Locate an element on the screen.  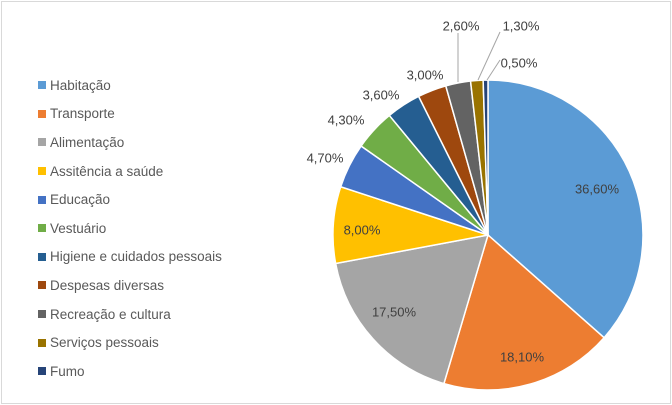
legend-item: Fumo is located at coordinates (130, 371).